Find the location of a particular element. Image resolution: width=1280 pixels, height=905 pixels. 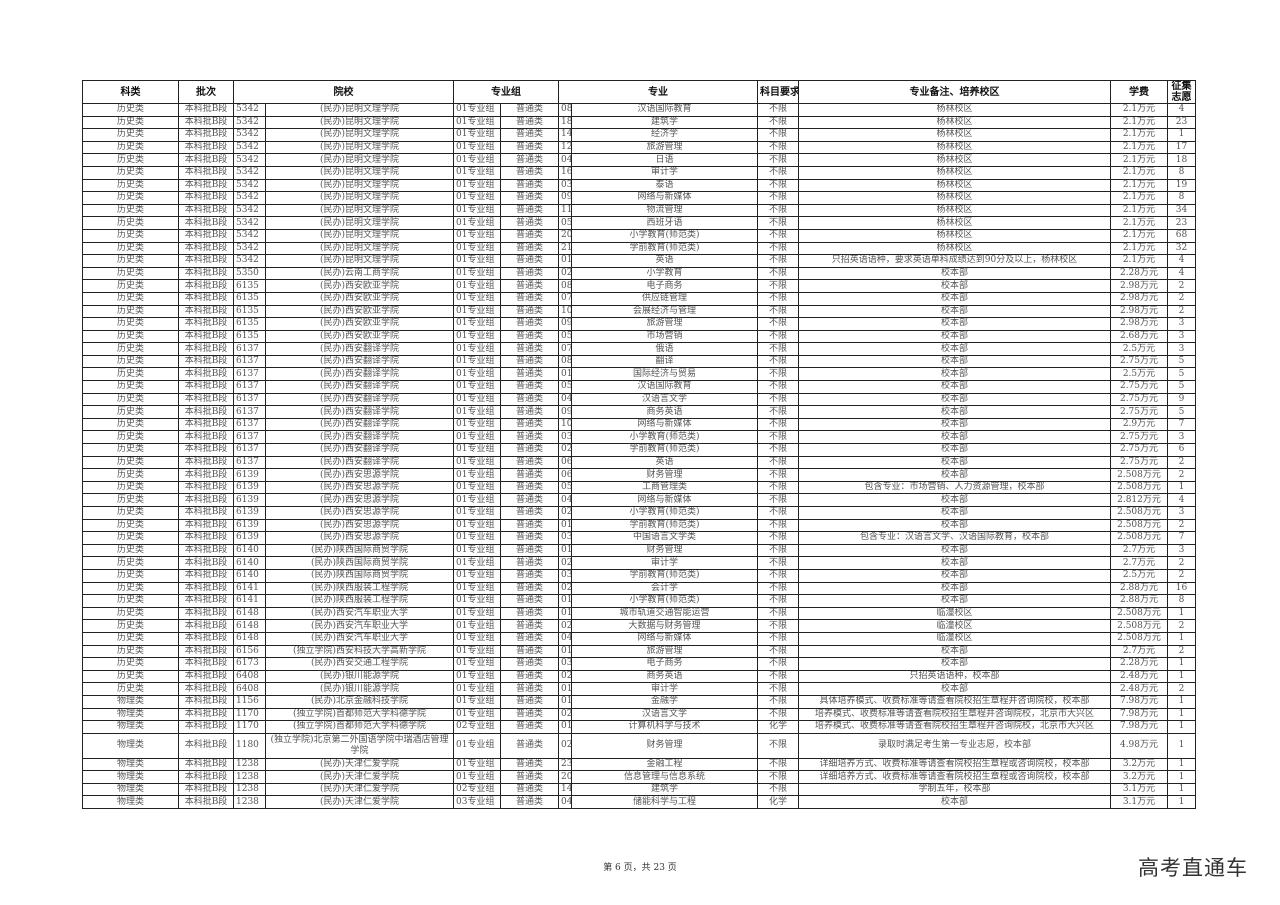

cell-volunteers: 7 is located at coordinates (1181, 424).